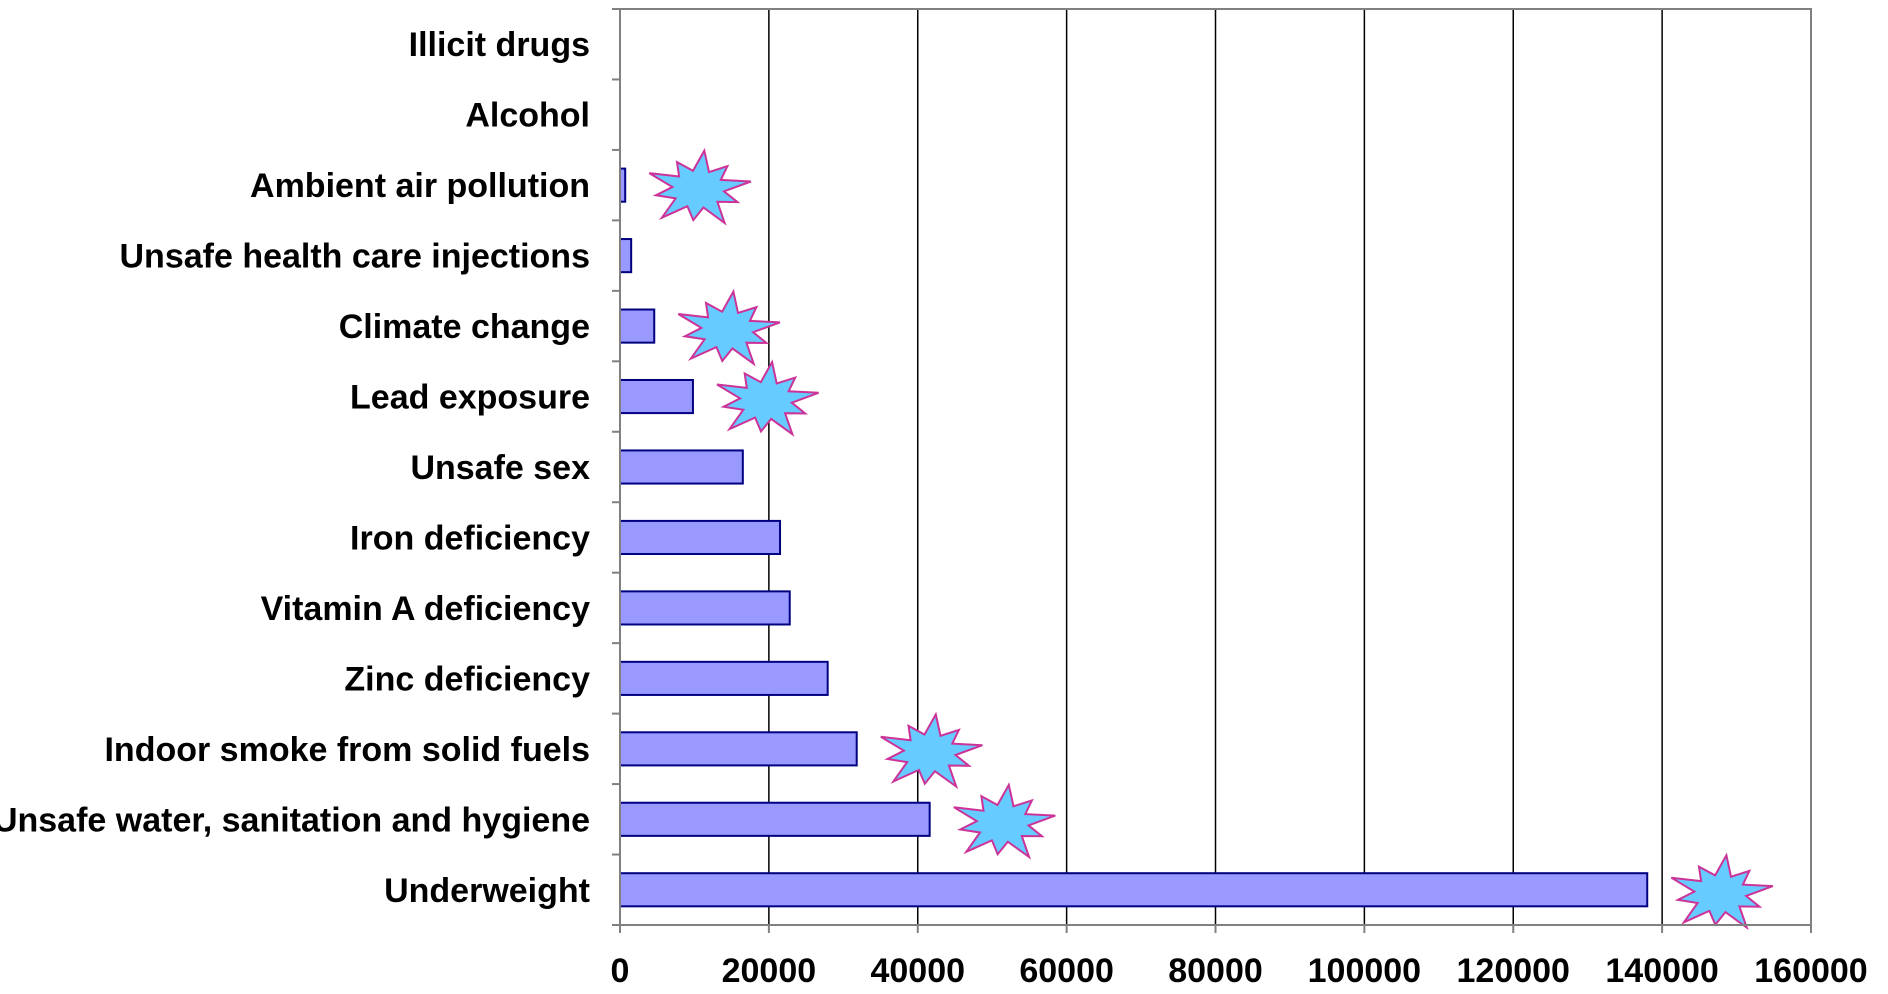 The image size is (1888, 994). I want to click on category-label: Ambient air pollution, so click(420, 186).